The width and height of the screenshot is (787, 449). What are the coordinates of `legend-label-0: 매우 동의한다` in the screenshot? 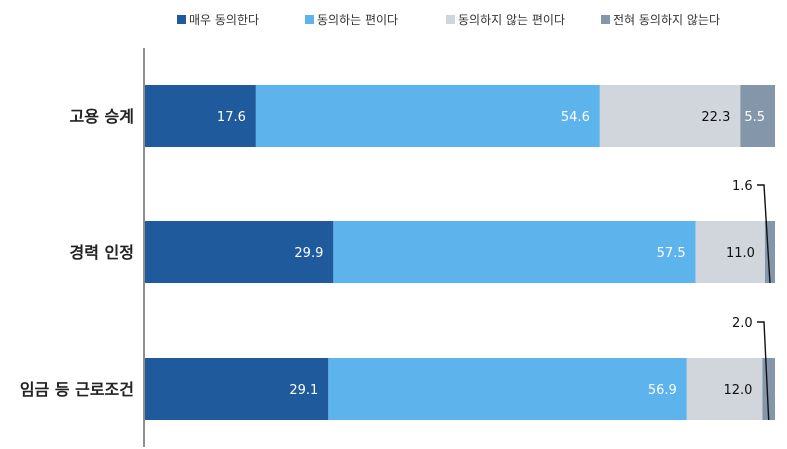 It's located at (224, 20).